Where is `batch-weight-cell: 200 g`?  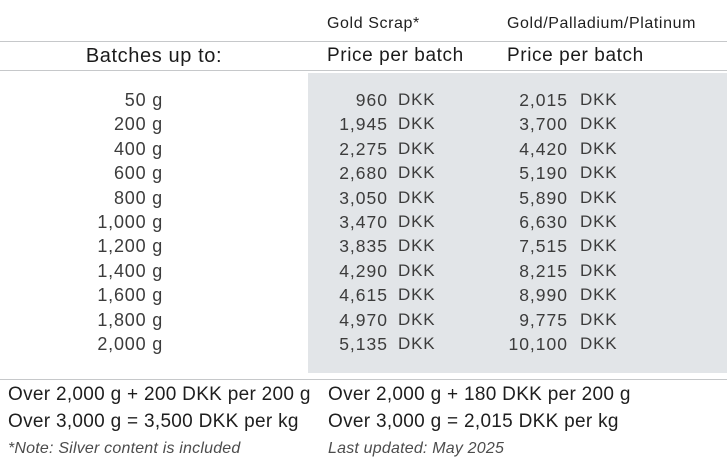 batch-weight-cell: 200 g is located at coordinates (138, 124).